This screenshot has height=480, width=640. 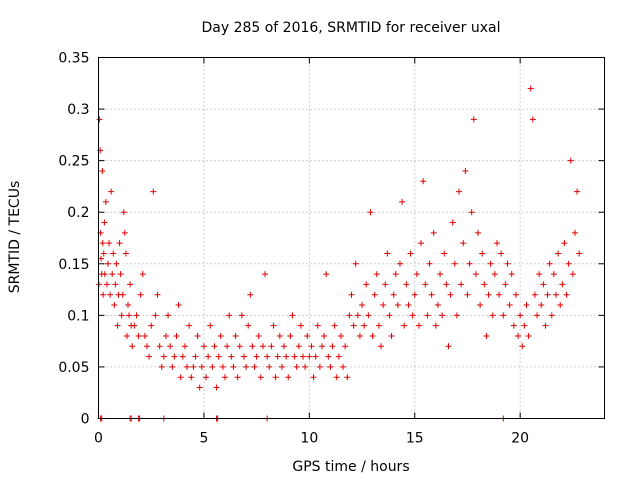 I want to click on x-tick-label: 20, so click(x=520, y=439).